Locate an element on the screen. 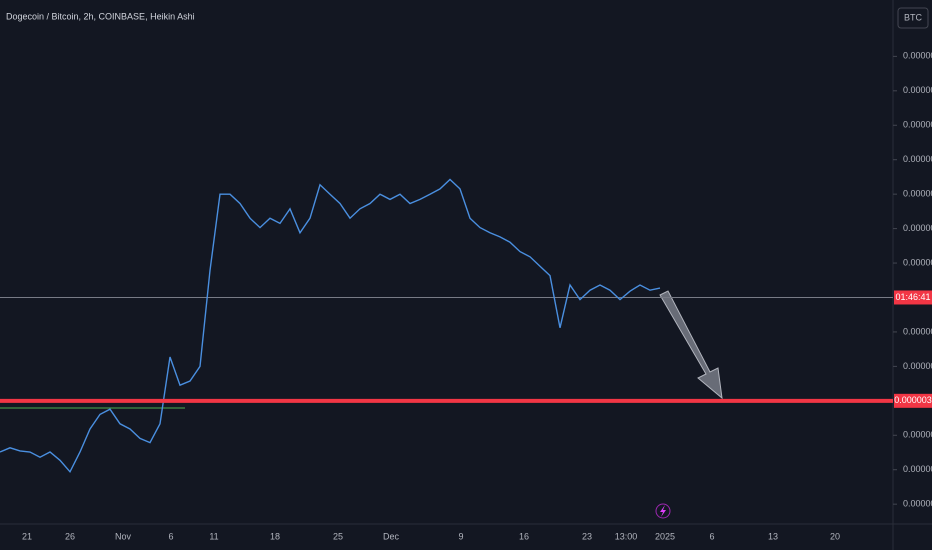  x-tick-label: 26 is located at coordinates (70, 536).